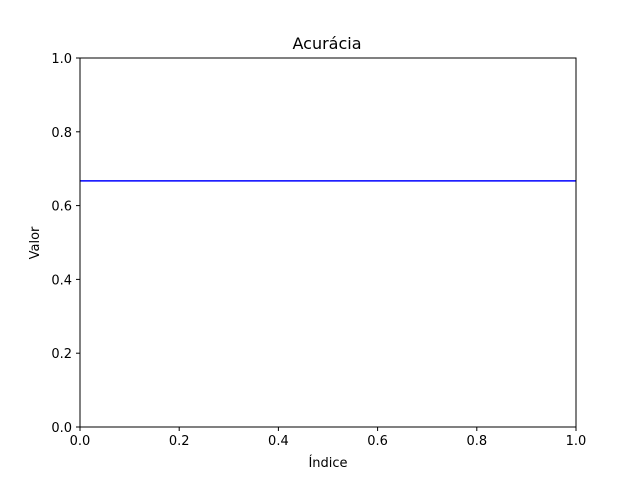 The width and height of the screenshot is (640, 480). I want to click on x-axis-ticks: 0.0 0.2 0.4 0.6 0.8 1.0, so click(328, 438).